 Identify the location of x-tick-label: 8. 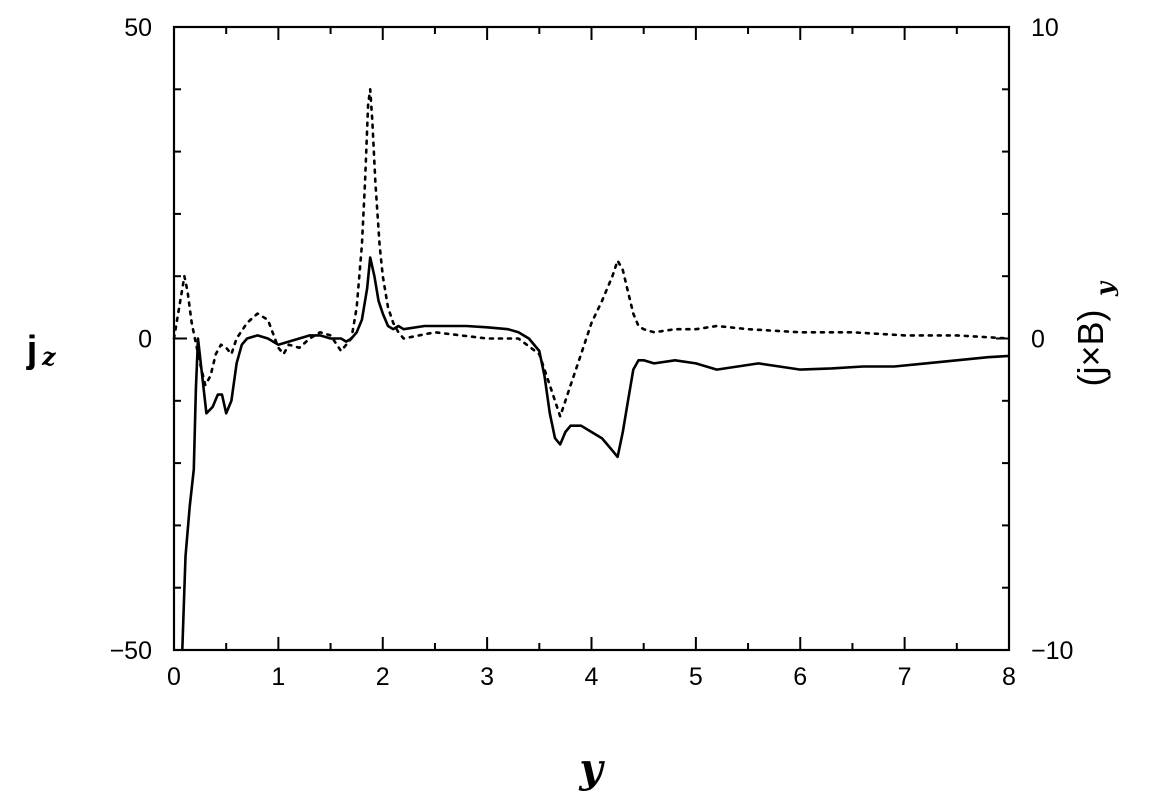
(1009, 677).